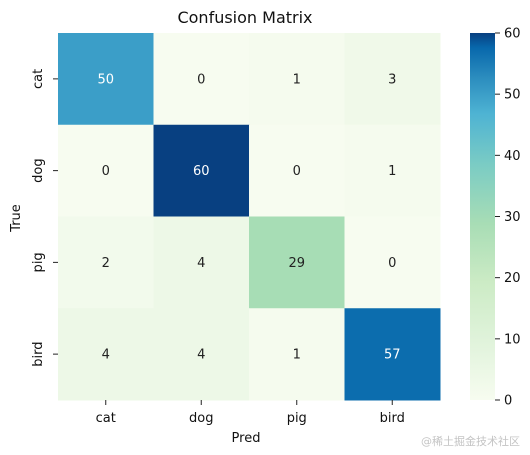 This screenshot has width=530, height=455. Describe the element at coordinates (512, 95) in the screenshot. I see `colorbar-tick-label-50: 50` at that location.